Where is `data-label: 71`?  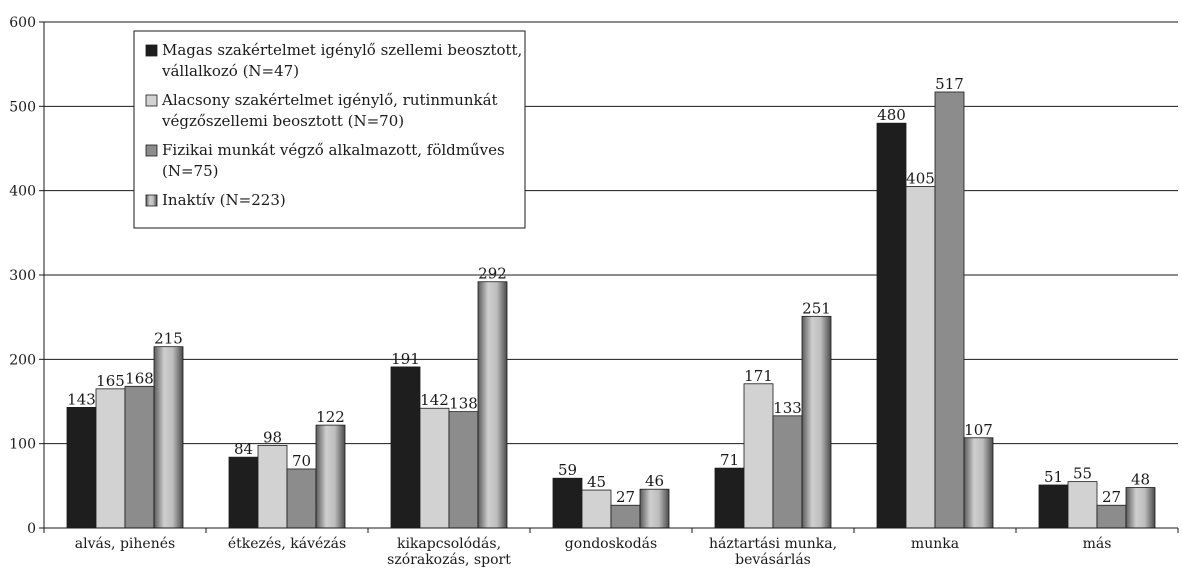 data-label: 71 is located at coordinates (729, 460).